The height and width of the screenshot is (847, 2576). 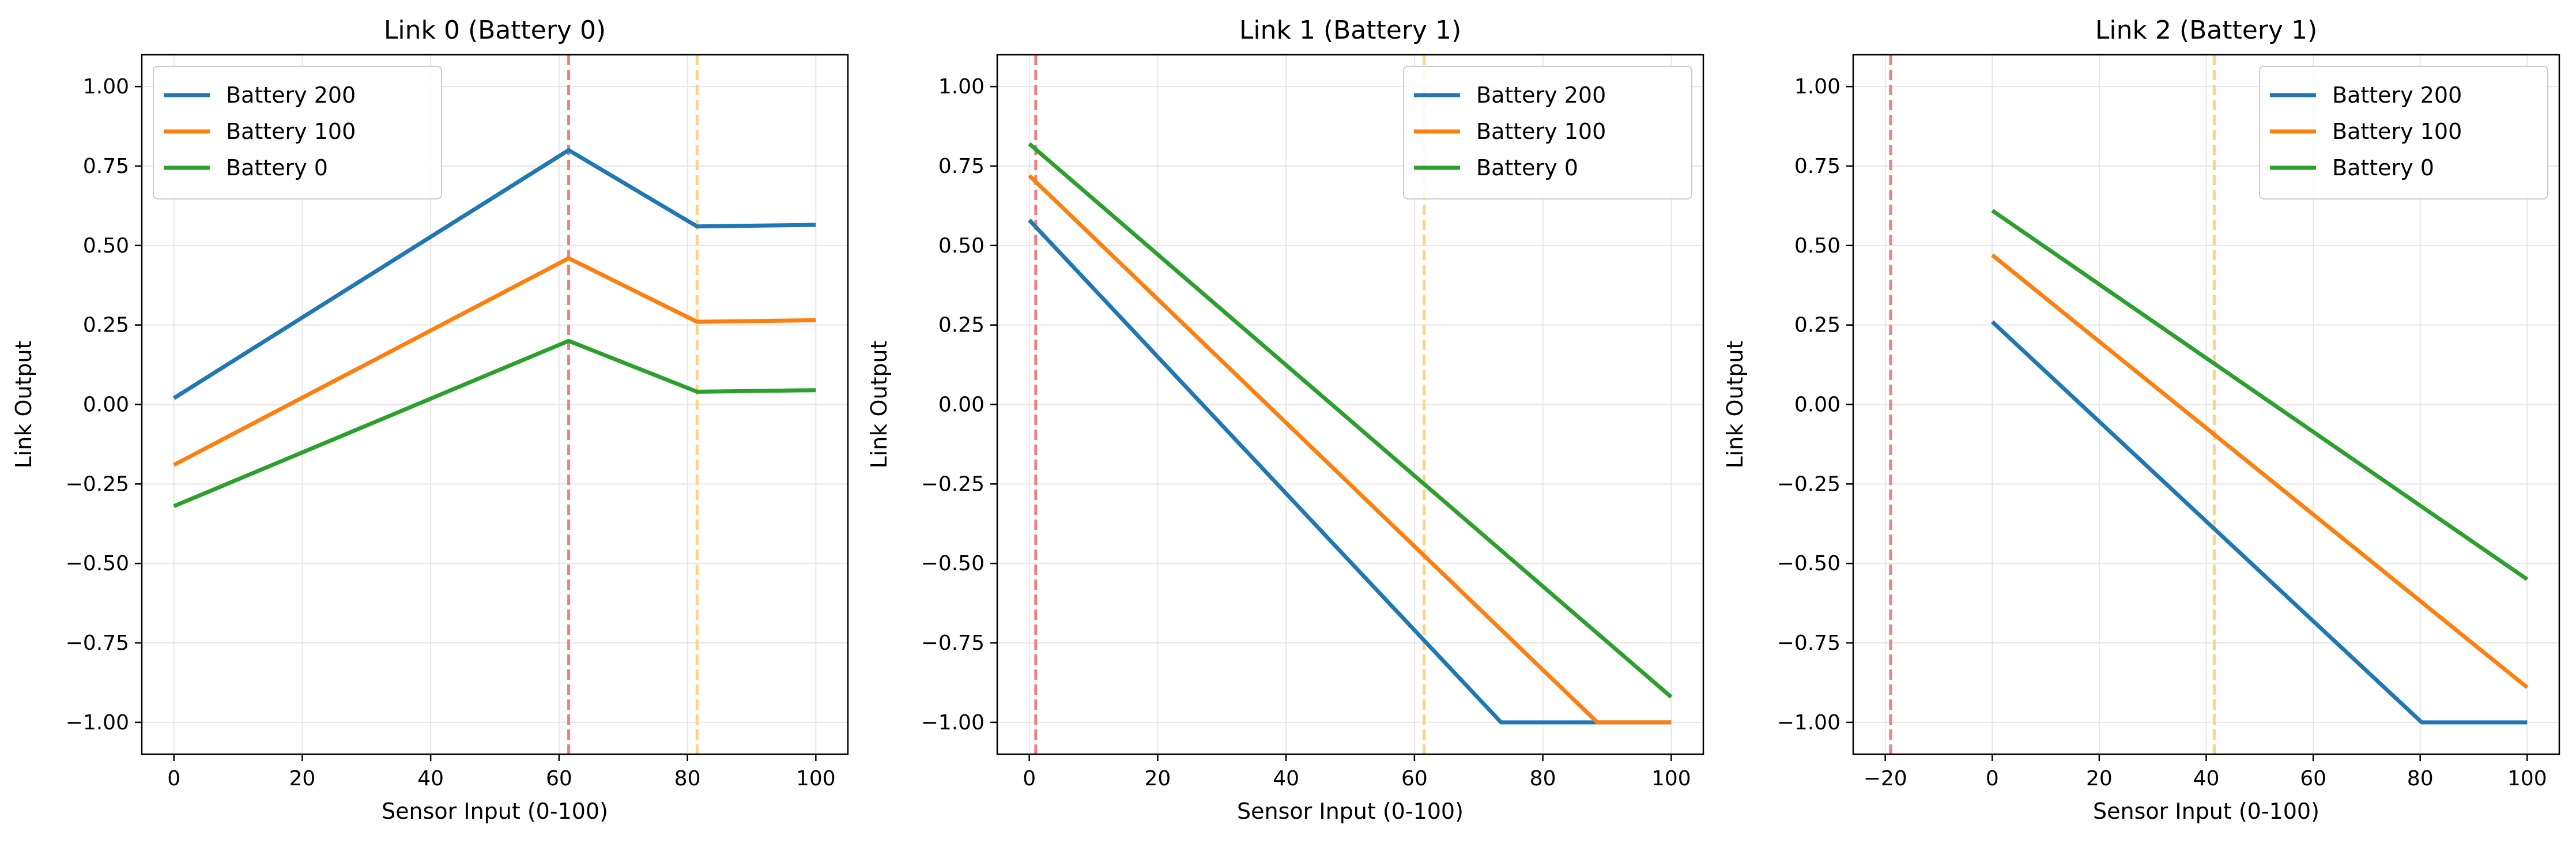 I want to click on chart-title: Link 2 (Battery 1), so click(x=2206, y=30).